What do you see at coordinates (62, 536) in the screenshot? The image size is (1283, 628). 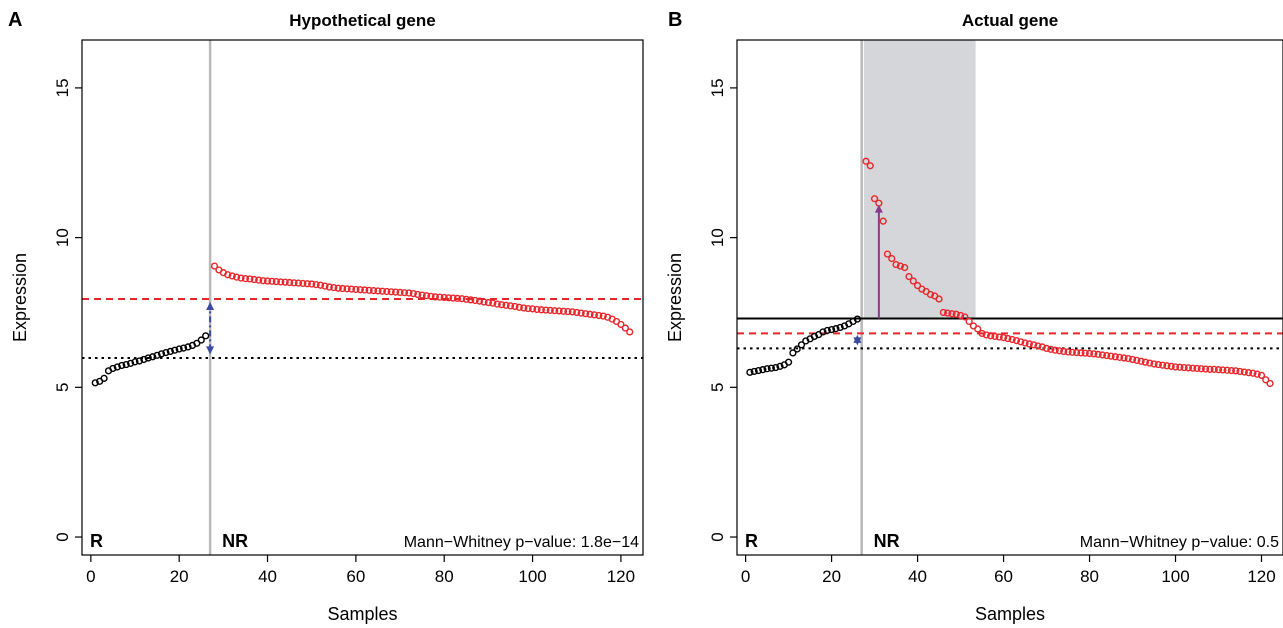 I see `y-tick-label: 0` at bounding box center [62, 536].